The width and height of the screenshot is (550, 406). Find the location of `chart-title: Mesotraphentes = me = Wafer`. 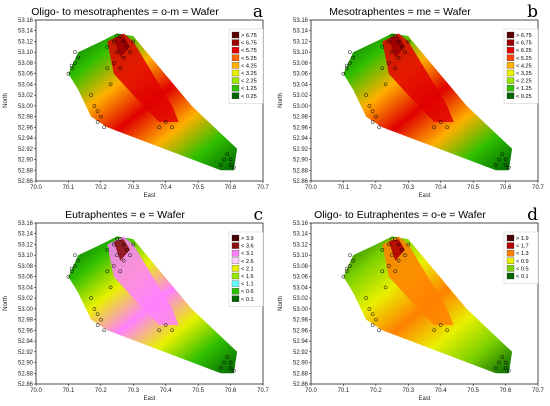

chart-title: Mesotraphentes = me = Wafer is located at coordinates (400, 12).